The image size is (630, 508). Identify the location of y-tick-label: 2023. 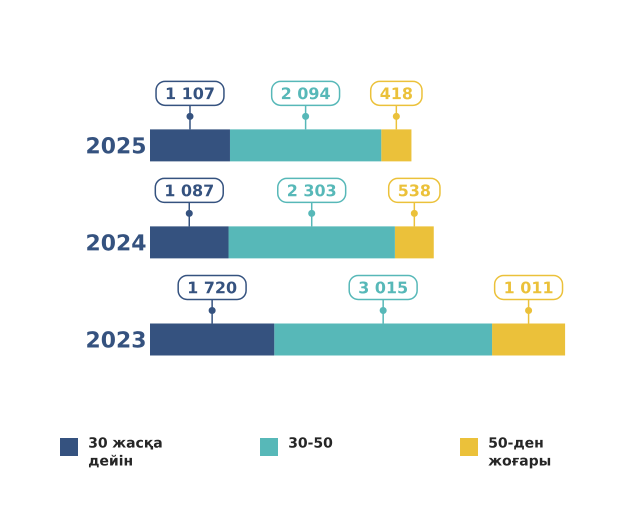
(116, 339).